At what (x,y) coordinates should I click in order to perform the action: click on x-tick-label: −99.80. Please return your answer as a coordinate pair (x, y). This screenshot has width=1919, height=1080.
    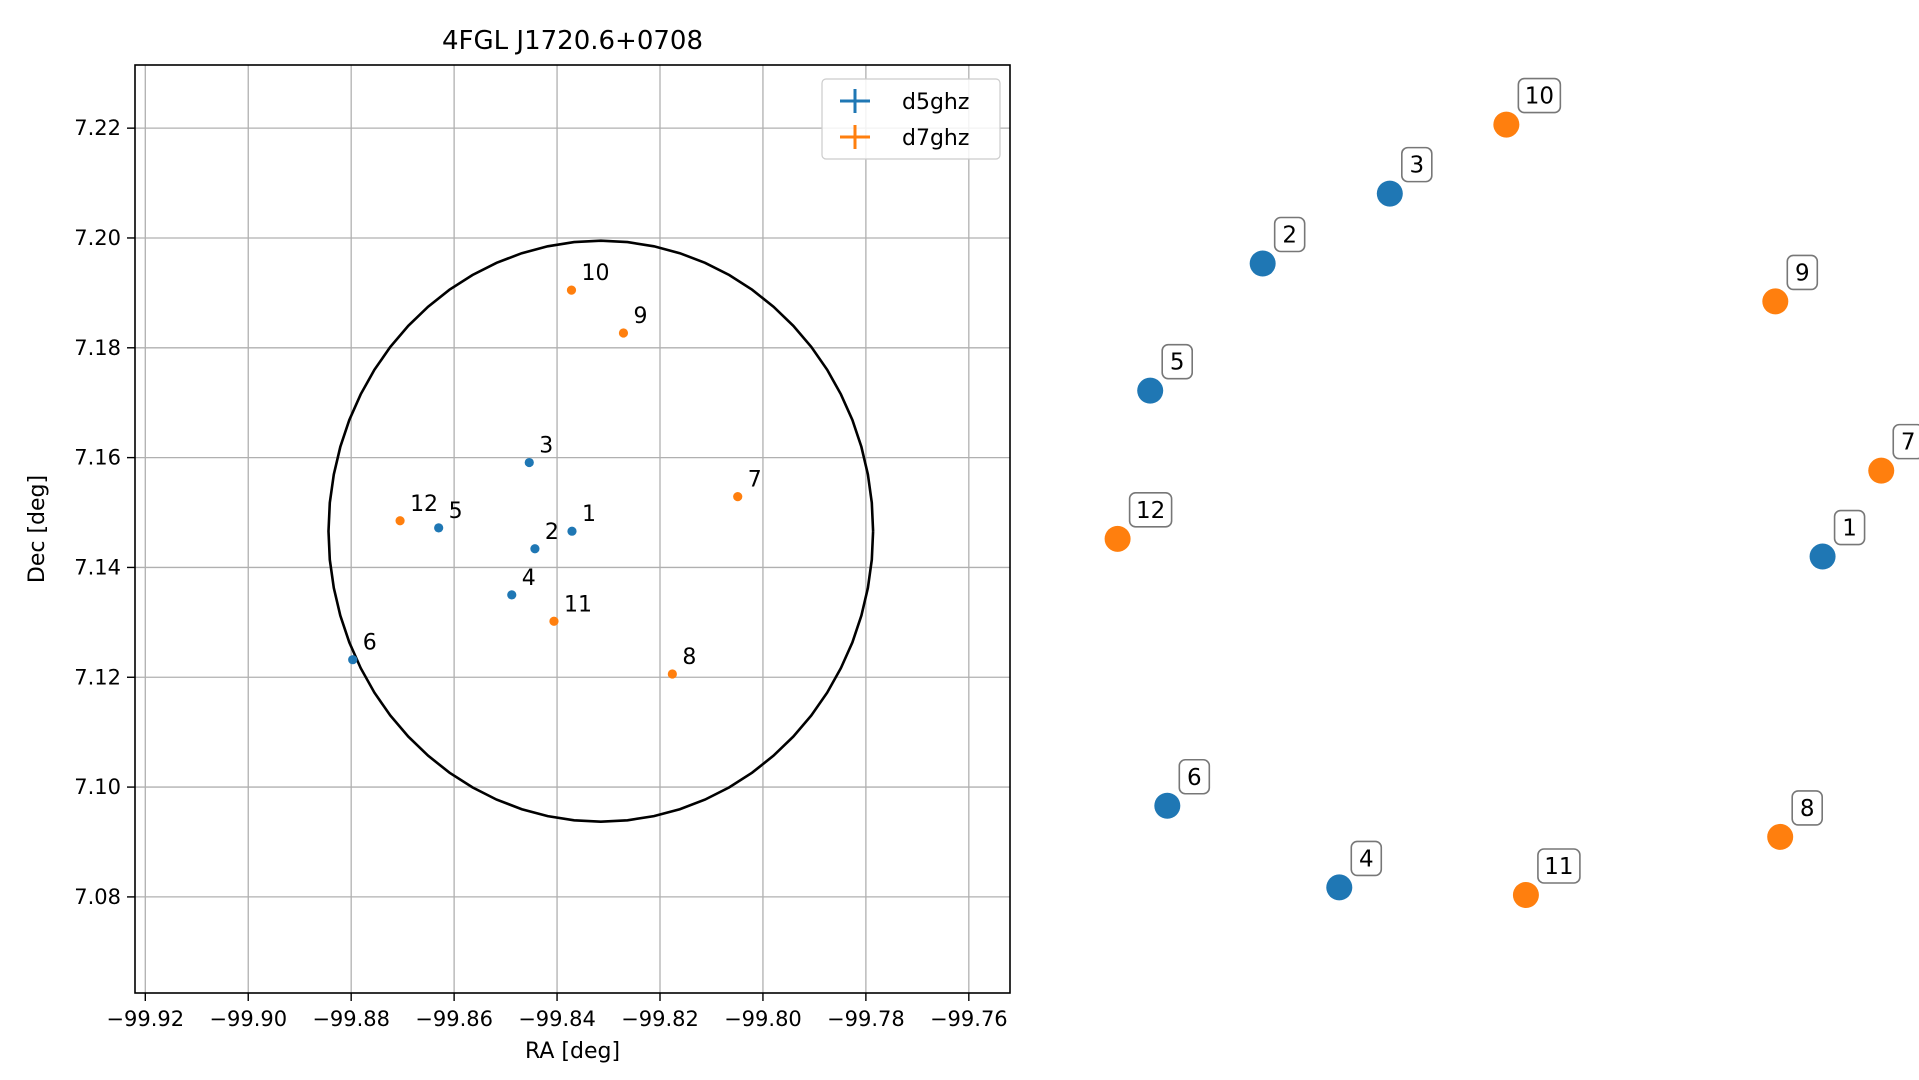
    Looking at the image, I should click on (763, 1019).